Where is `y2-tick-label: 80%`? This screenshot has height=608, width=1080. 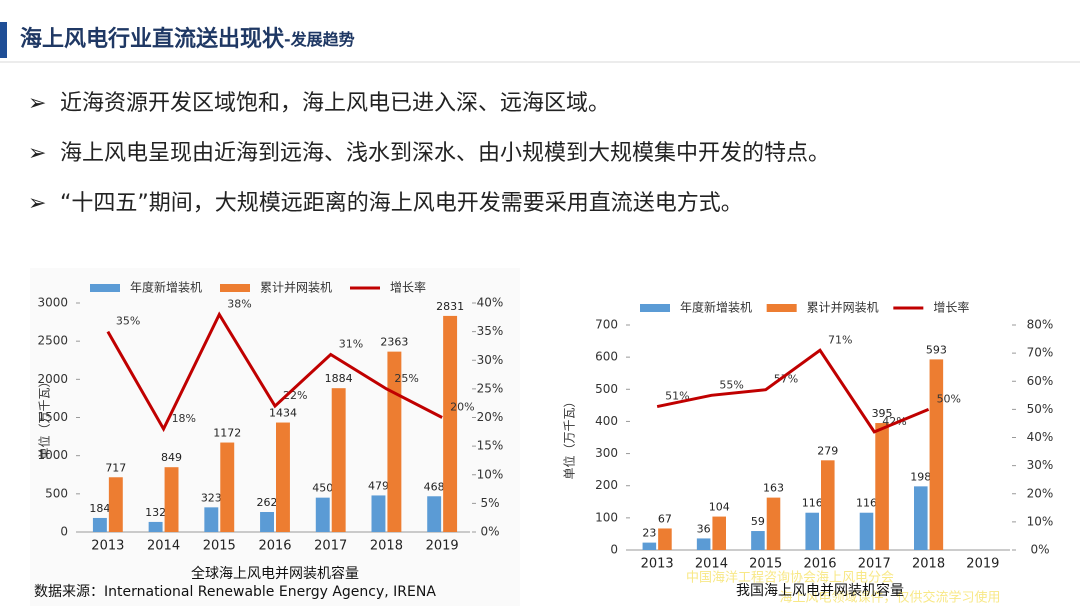
y2-tick-label: 80% is located at coordinates (1040, 325).